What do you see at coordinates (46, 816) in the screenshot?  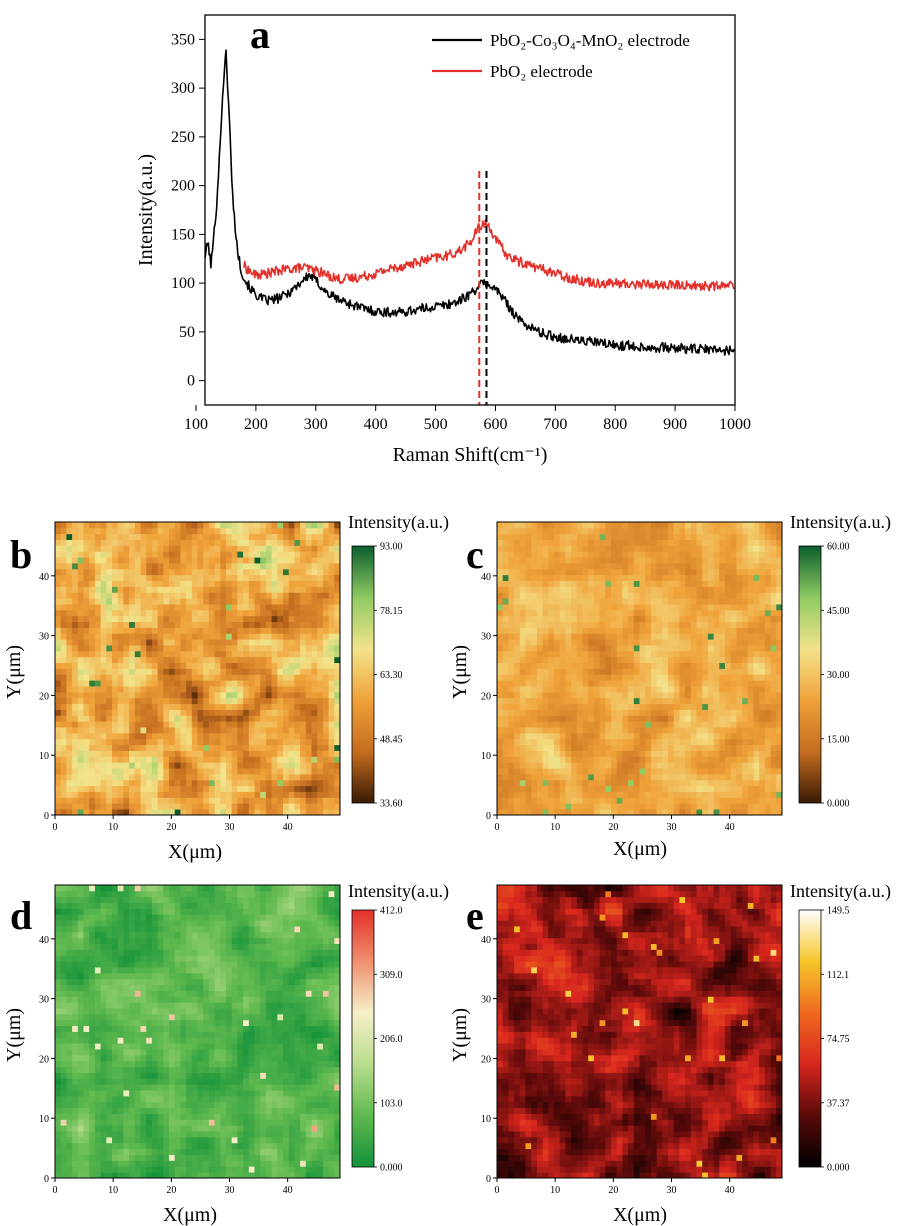 I see `panel-b-ytick-label: 0` at bounding box center [46, 816].